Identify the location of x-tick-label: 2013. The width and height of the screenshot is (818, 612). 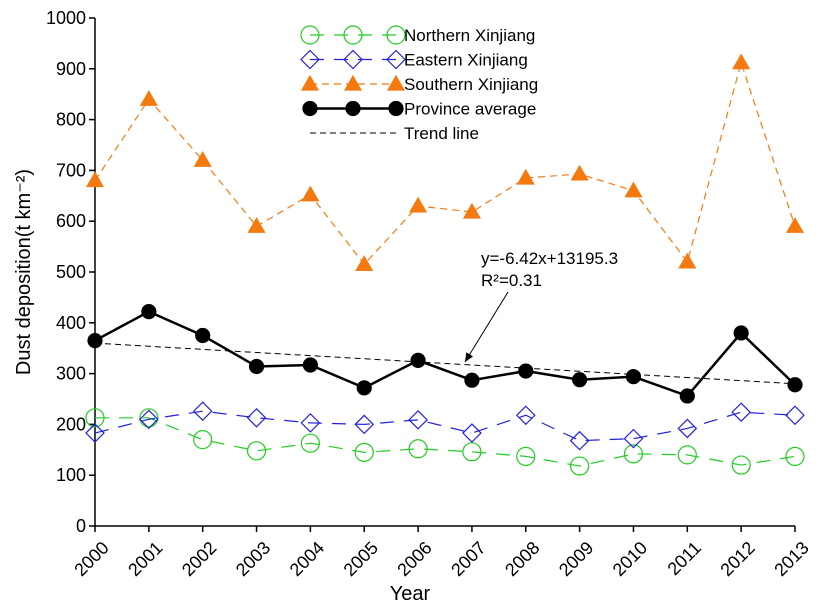
(791, 559).